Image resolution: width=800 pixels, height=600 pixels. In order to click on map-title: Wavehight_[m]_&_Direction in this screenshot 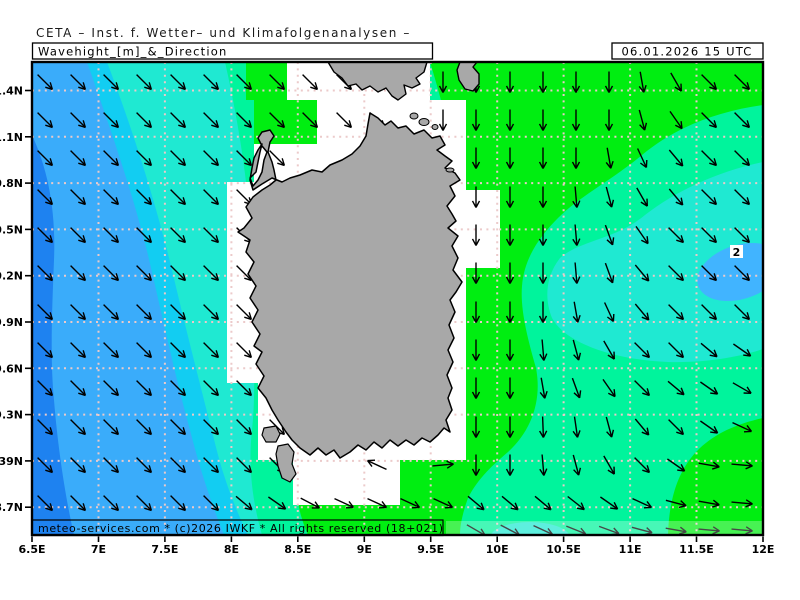, I will do `click(133, 52)`.